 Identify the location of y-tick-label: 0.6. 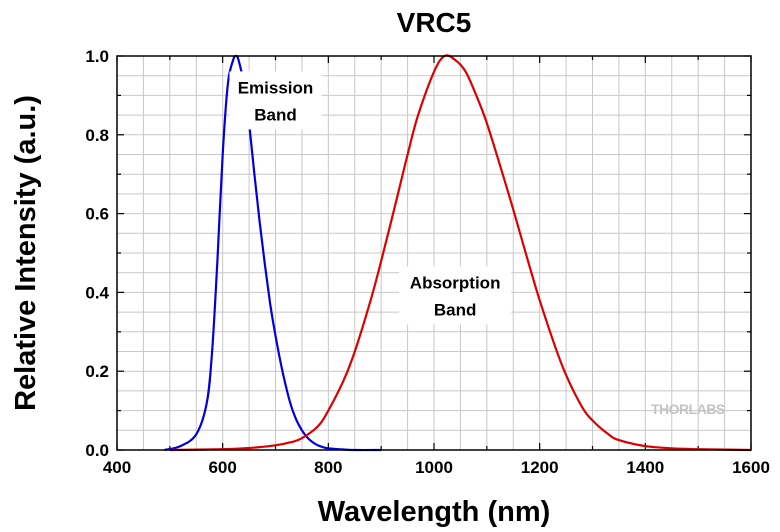
(97, 214).